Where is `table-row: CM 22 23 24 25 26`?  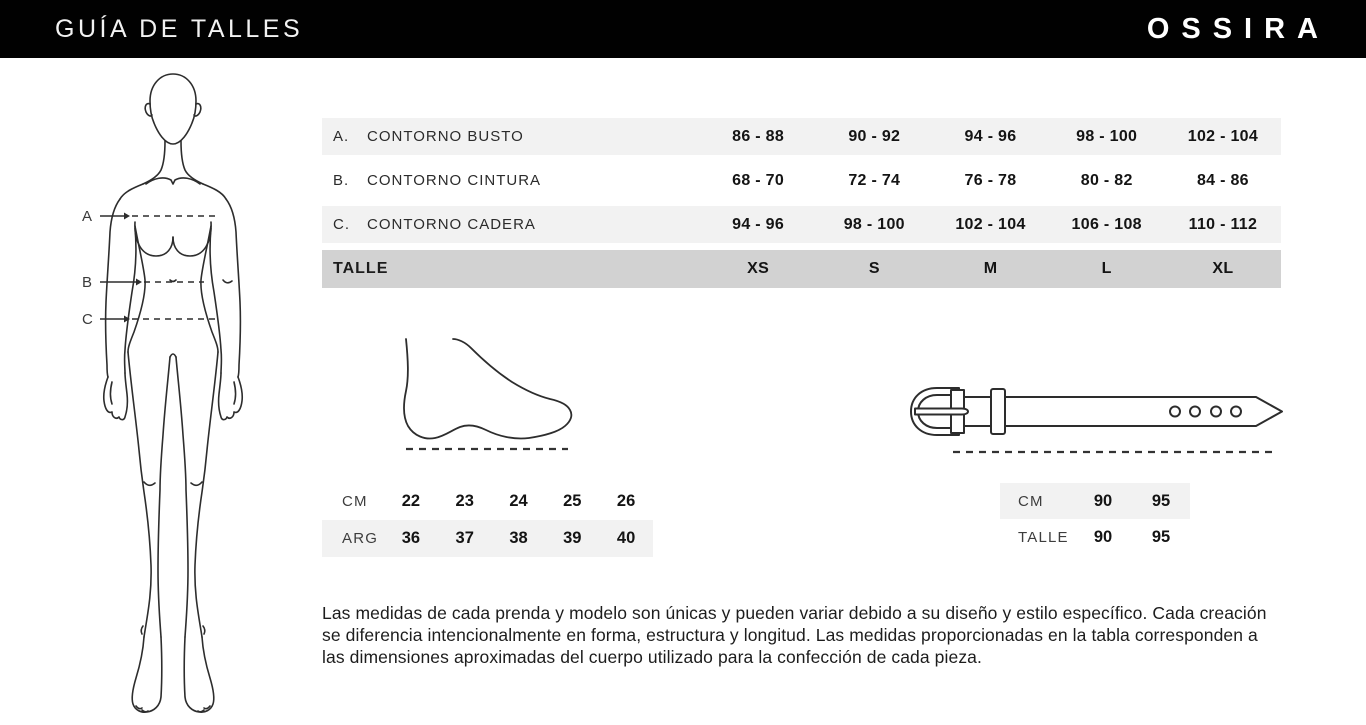 table-row: CM 22 23 24 25 26 is located at coordinates (487, 501).